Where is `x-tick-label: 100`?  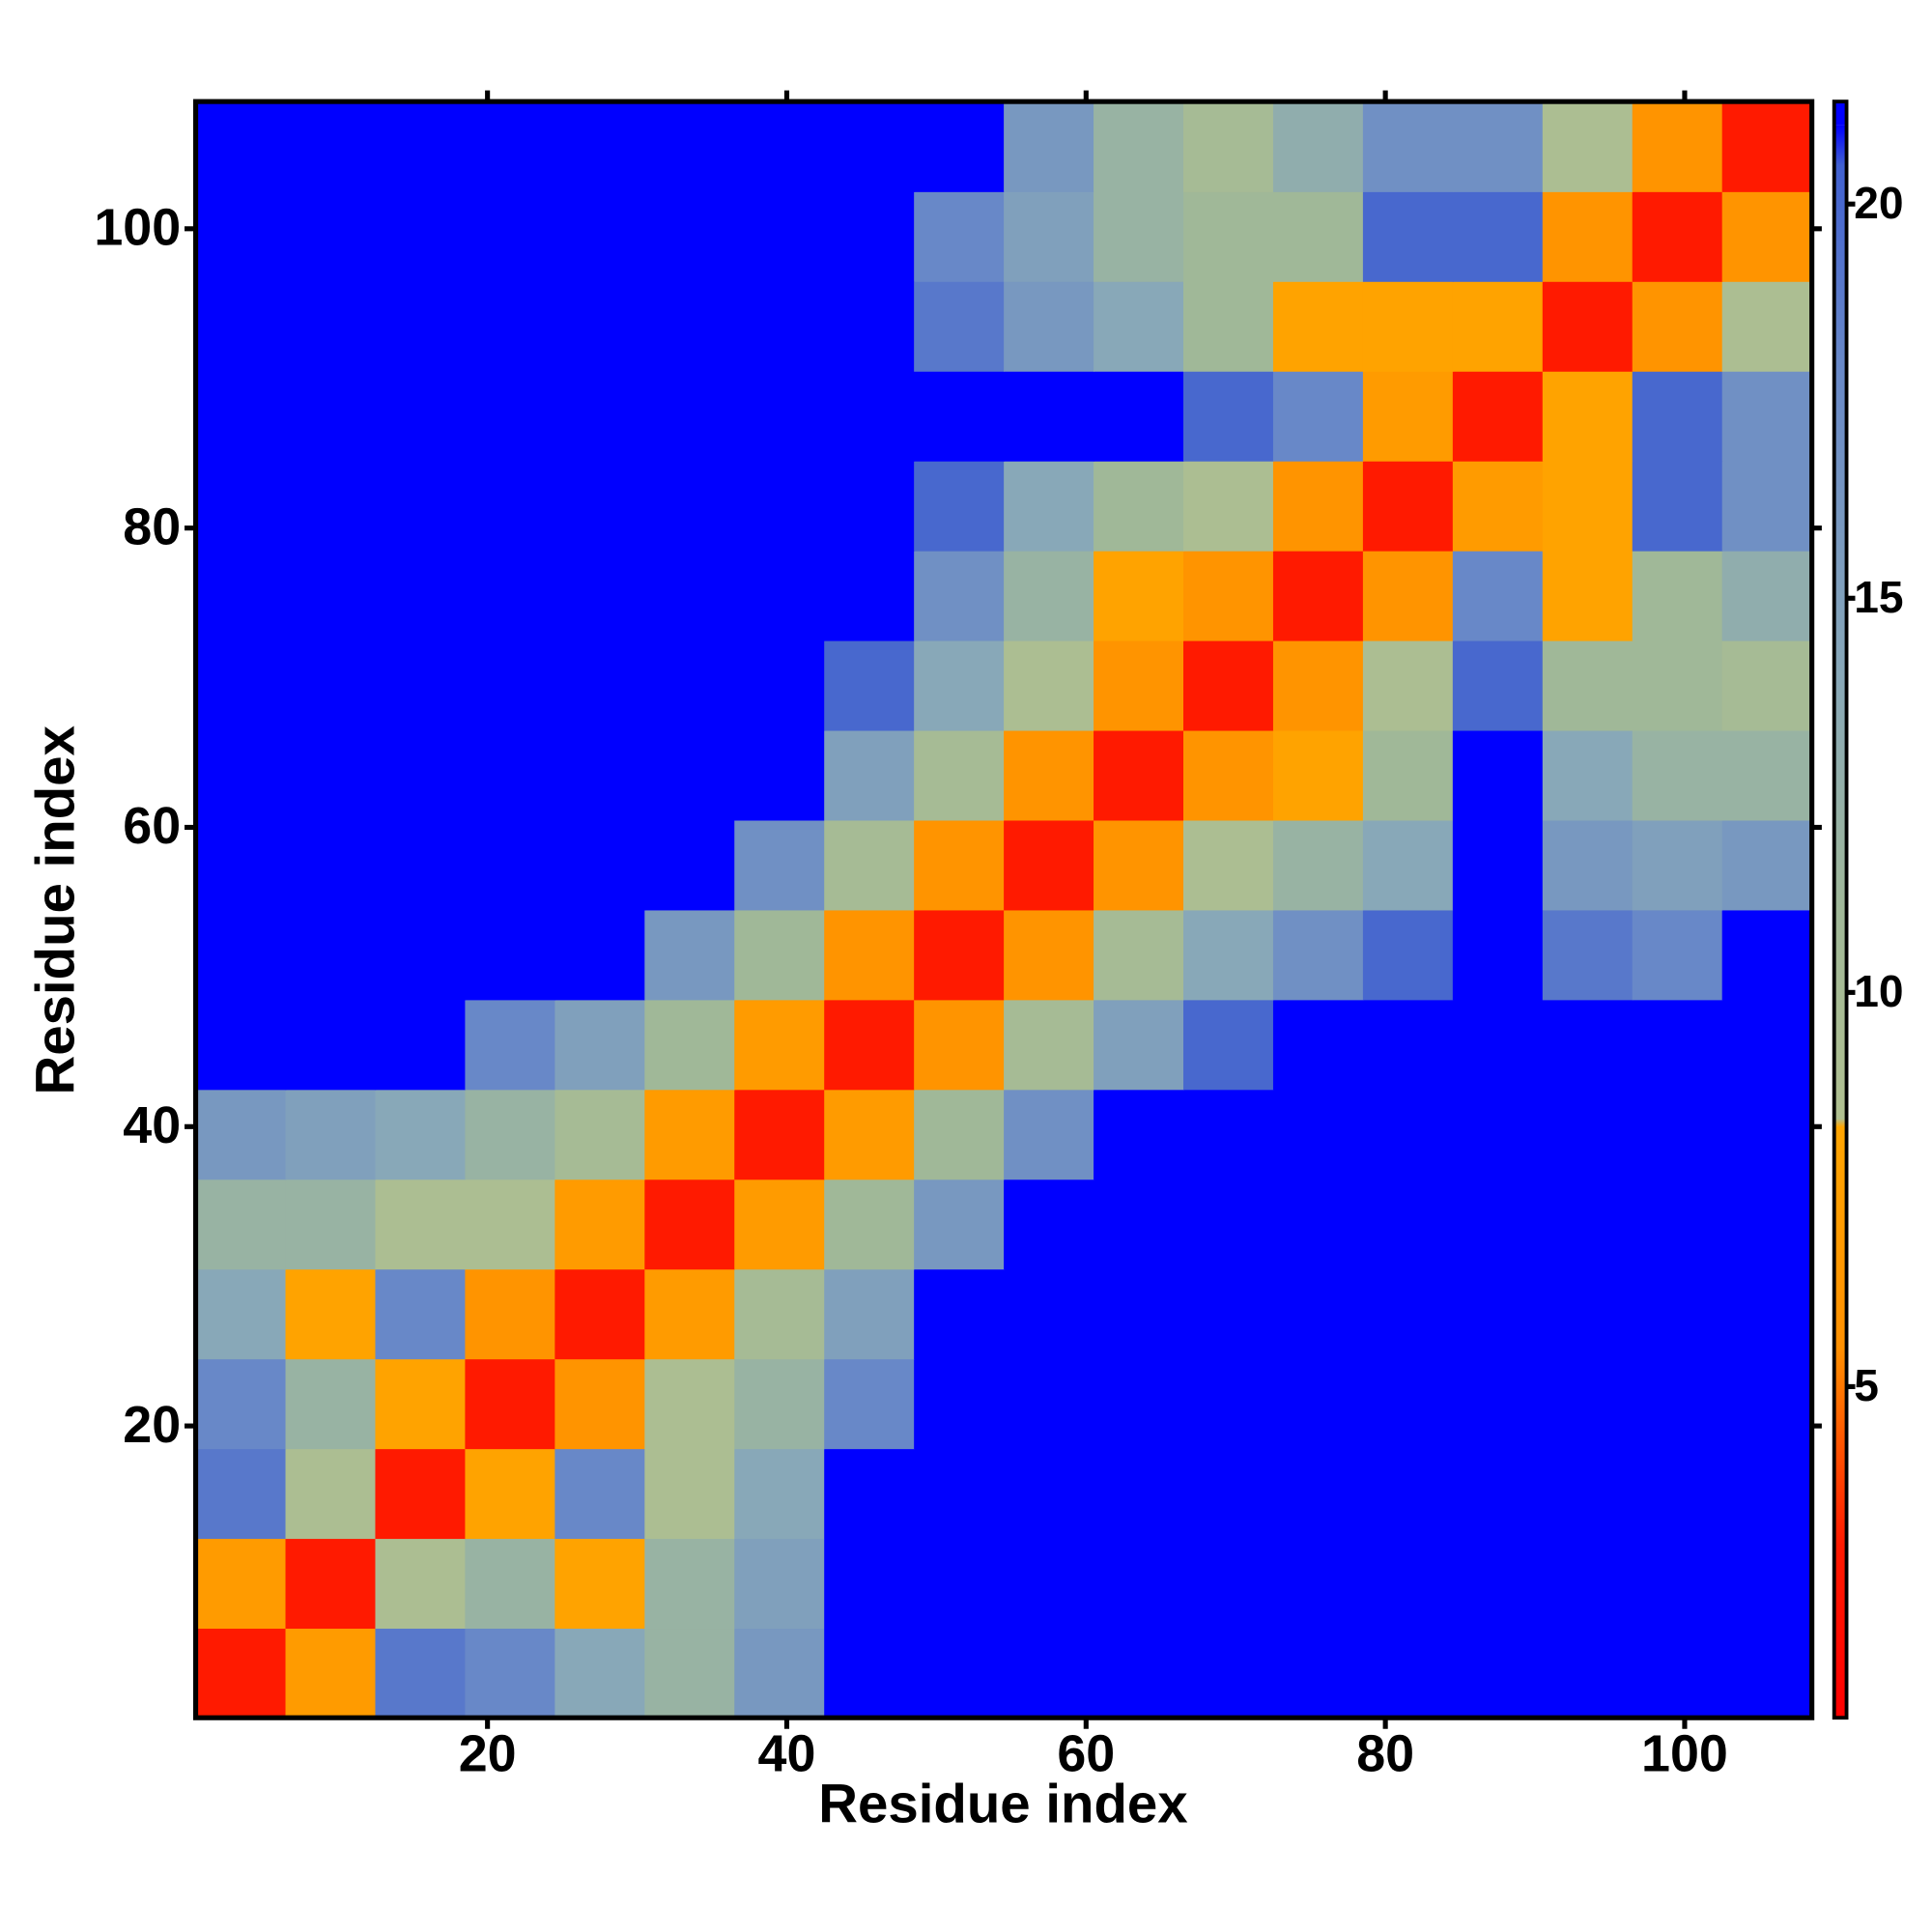 x-tick-label: 100 is located at coordinates (1684, 1753).